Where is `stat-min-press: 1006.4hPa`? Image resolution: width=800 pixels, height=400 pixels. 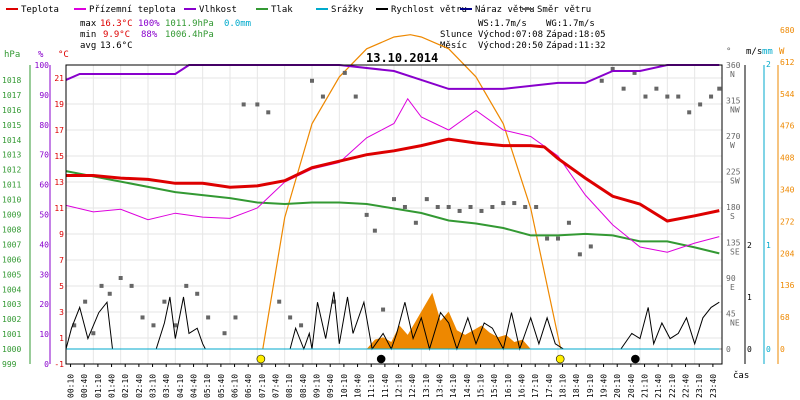 stat-min-press: 1006.4hPa is located at coordinates (189, 35).